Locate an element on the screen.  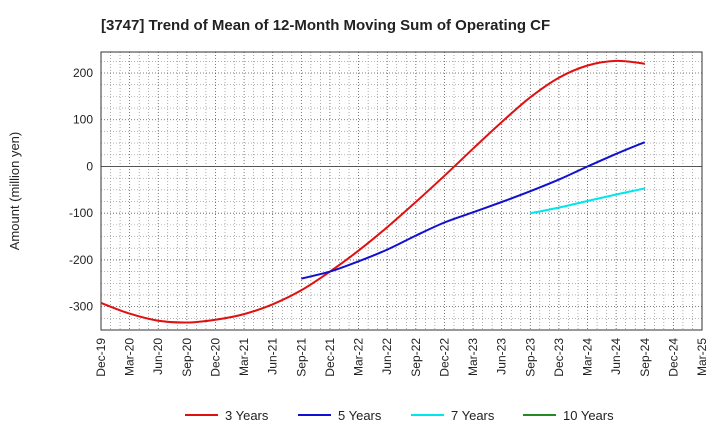
x-tick-label: Jun-20 is located at coordinates (158, 356).